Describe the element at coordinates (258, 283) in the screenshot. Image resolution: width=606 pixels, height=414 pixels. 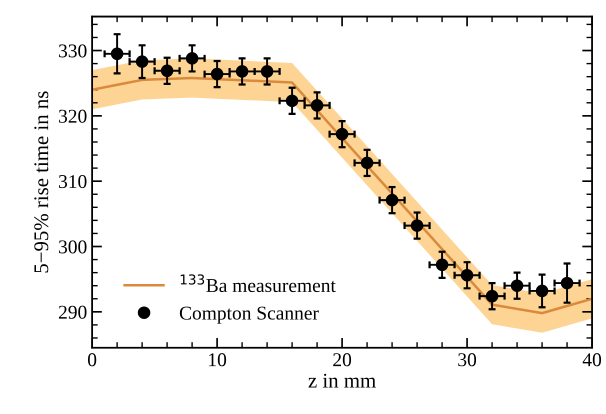
I see `legend-label: $^{133}$Ba measurement` at that location.